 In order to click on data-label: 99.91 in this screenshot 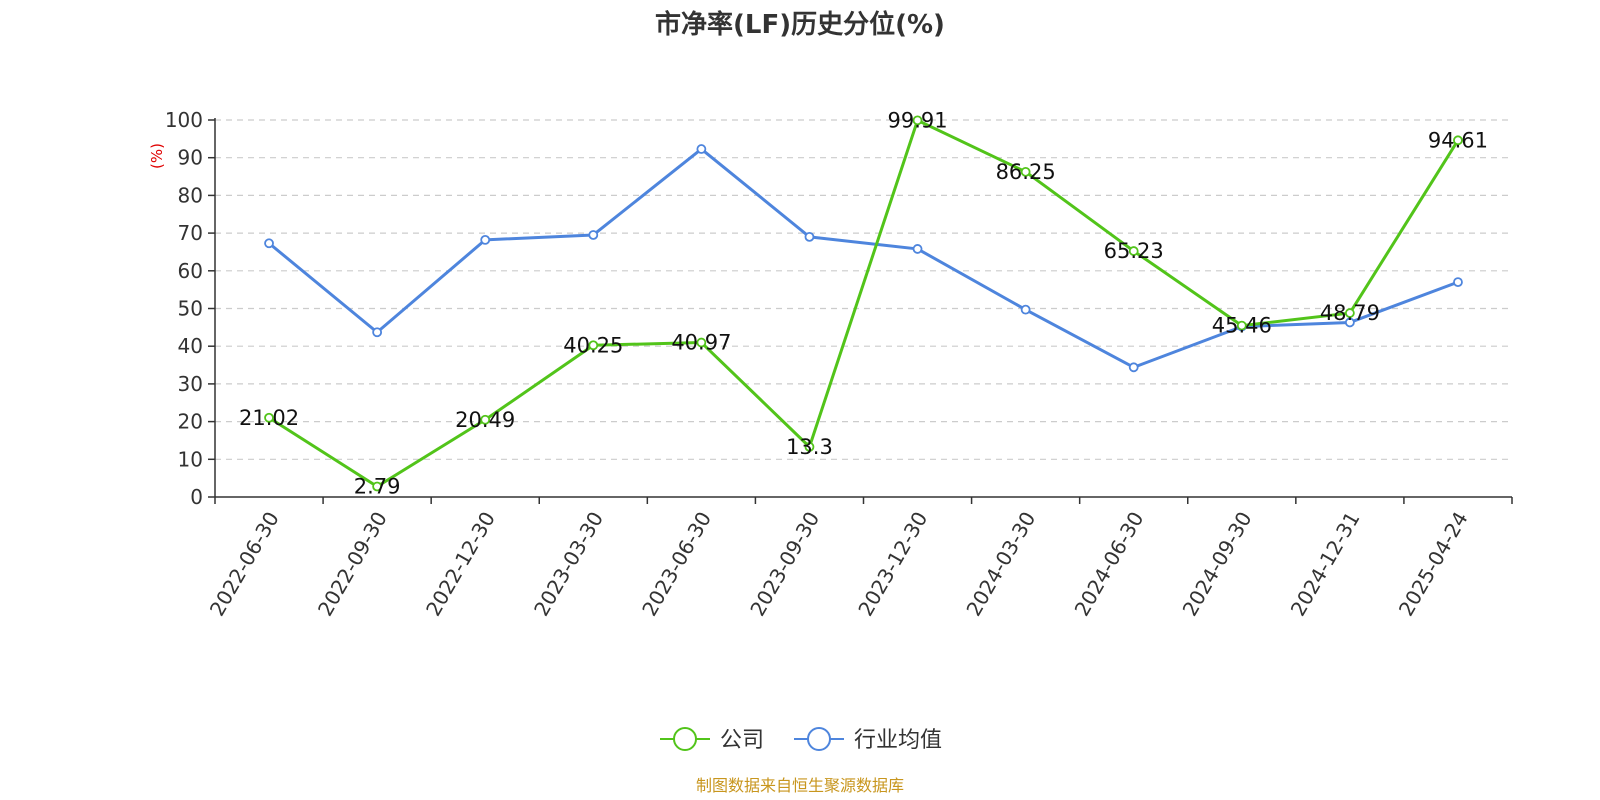, I will do `click(917, 120)`.